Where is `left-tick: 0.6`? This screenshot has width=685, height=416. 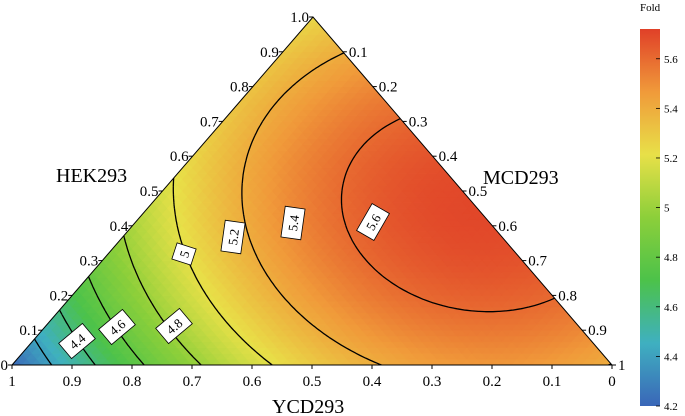 left-tick: 0.6 is located at coordinates (179, 157).